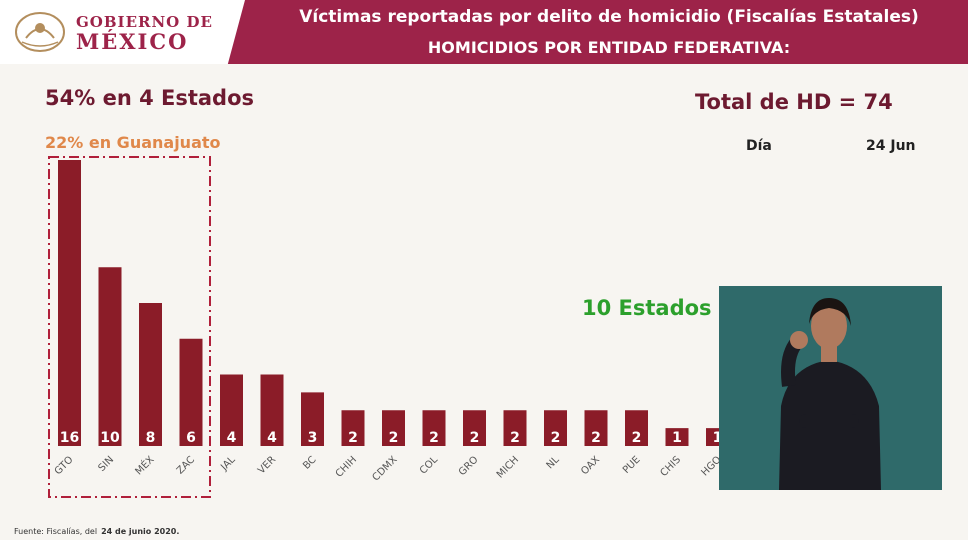 This screenshot has height=540, width=968. What do you see at coordinates (110, 356) in the screenshot?
I see `bar-sin` at bounding box center [110, 356].